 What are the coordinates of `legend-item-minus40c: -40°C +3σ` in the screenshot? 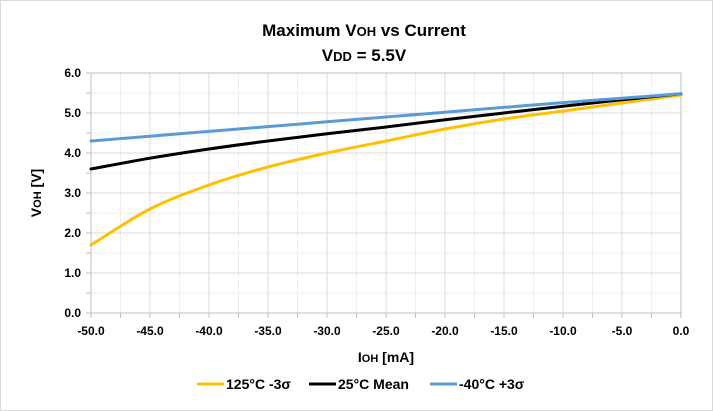 It's located at (477, 384).